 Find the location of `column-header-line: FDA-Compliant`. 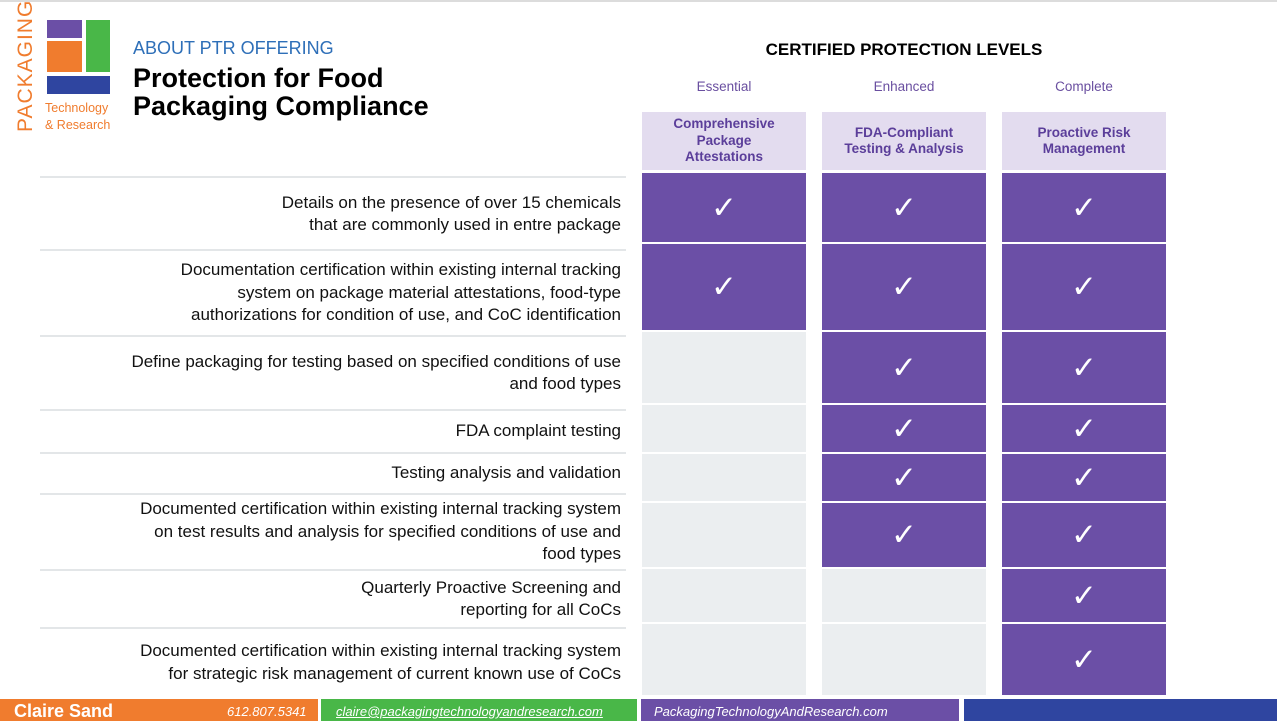

column-header-line: FDA-Compliant is located at coordinates (904, 132).